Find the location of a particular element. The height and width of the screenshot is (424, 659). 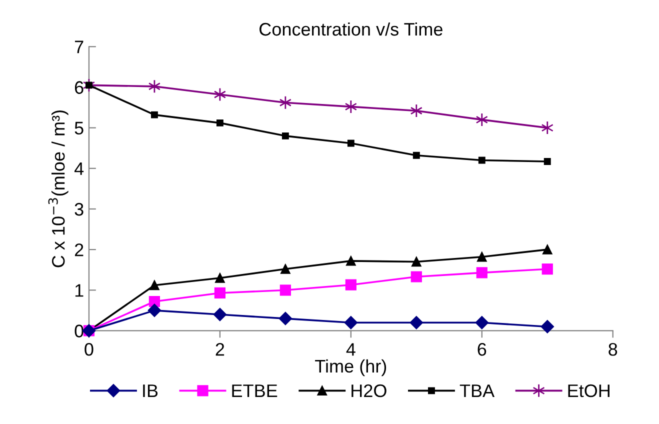

y-tick-label: 1 is located at coordinates (79, 290).